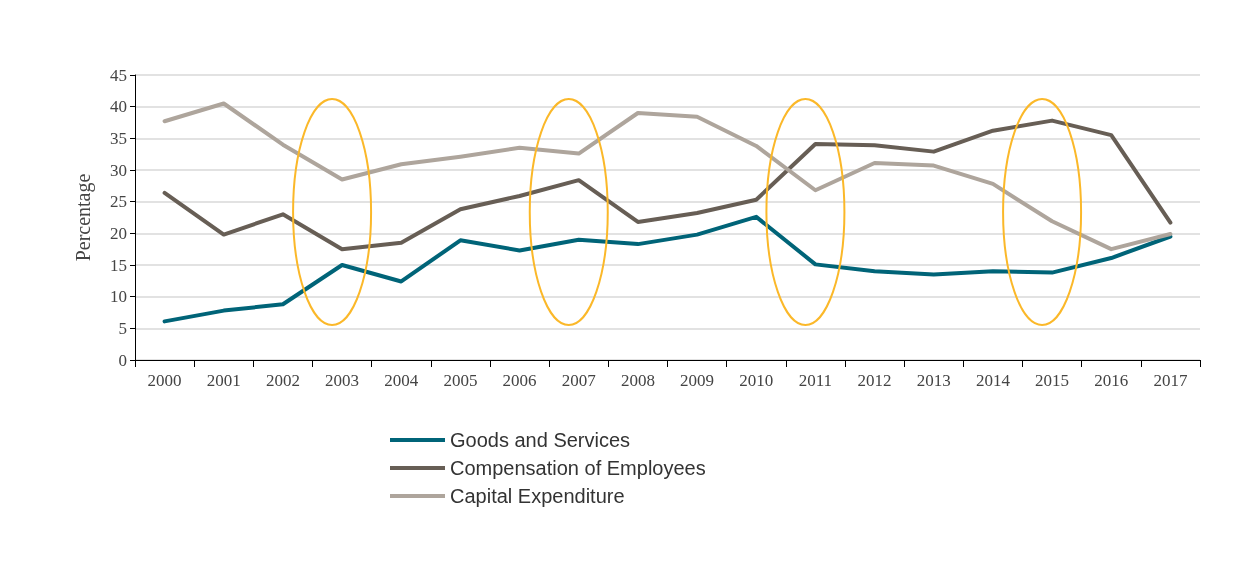  What do you see at coordinates (579, 380) in the screenshot?
I see `x-tick-label: 2007` at bounding box center [579, 380].